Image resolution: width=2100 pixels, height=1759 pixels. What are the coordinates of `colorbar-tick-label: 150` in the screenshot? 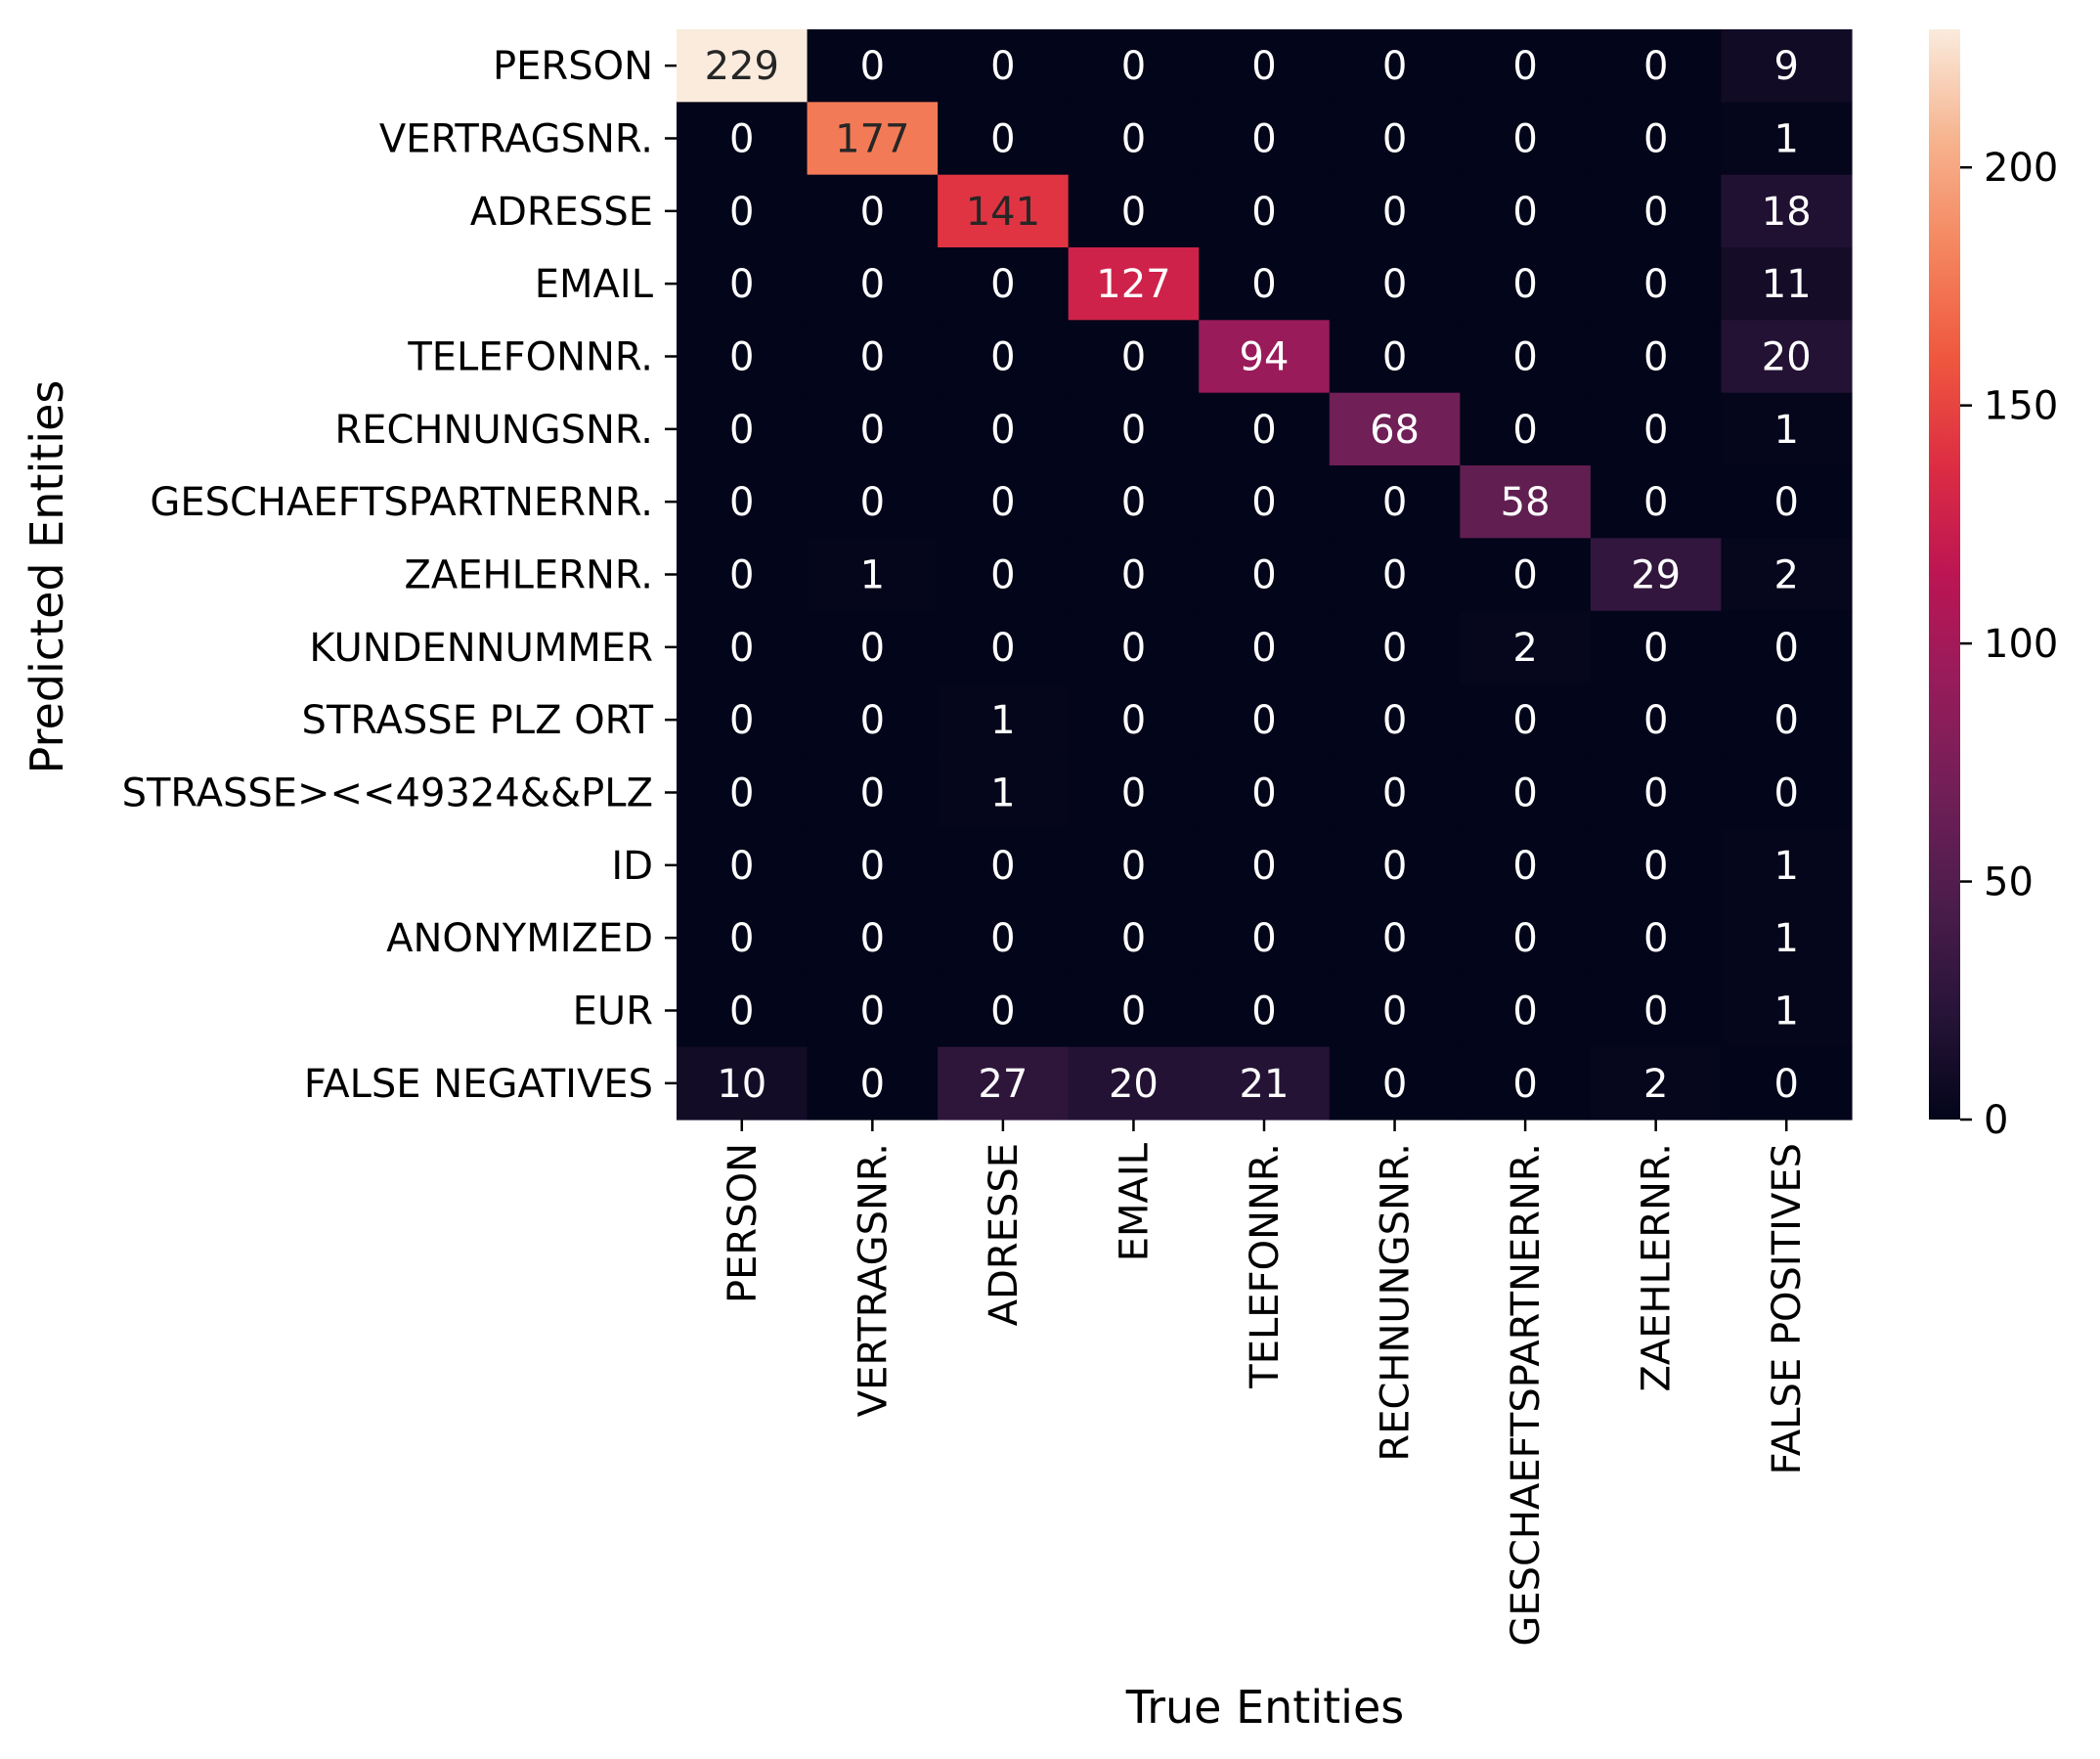 It's located at (2021, 406).